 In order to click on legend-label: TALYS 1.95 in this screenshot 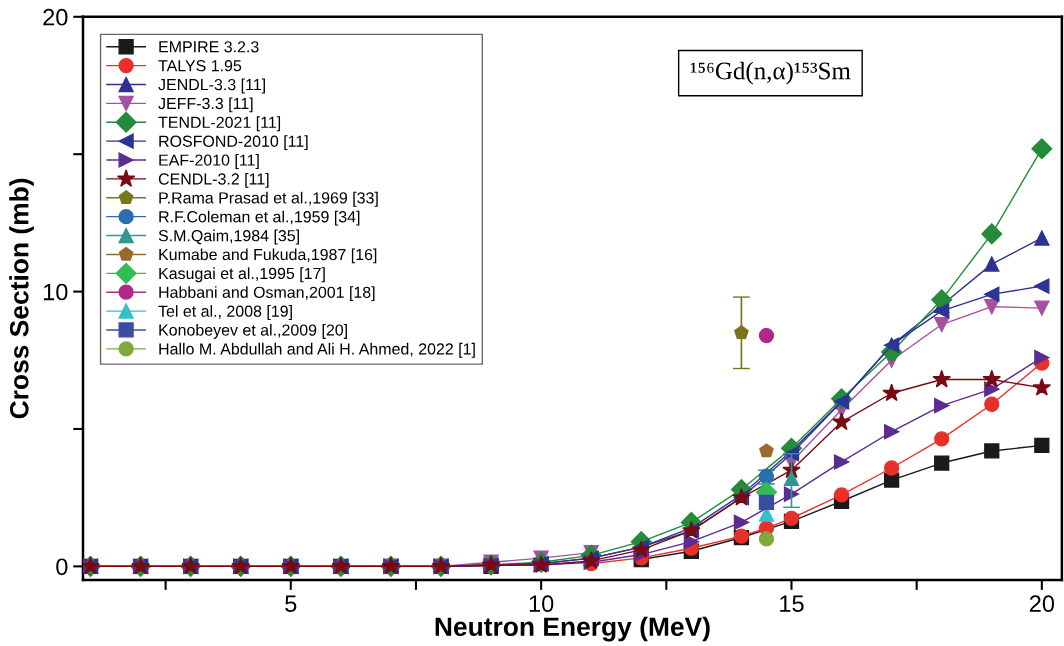, I will do `click(200, 66)`.